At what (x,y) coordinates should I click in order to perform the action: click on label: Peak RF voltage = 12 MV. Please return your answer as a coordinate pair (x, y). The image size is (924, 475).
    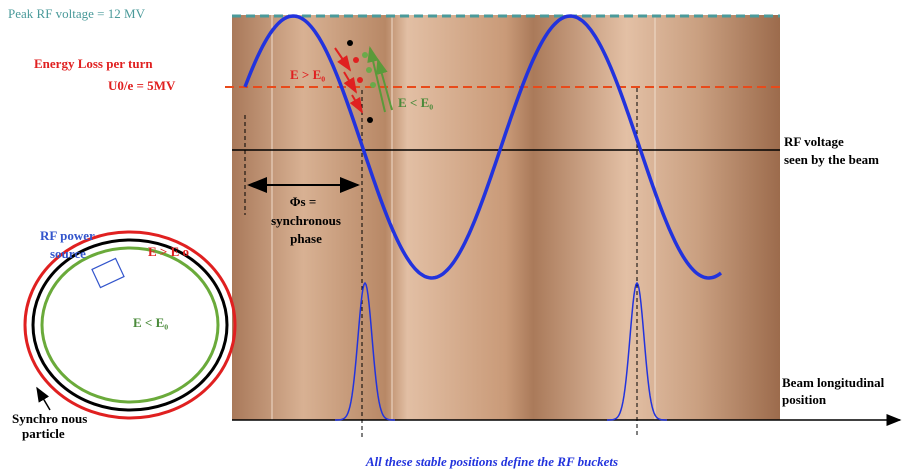
    Looking at the image, I should click on (77, 13).